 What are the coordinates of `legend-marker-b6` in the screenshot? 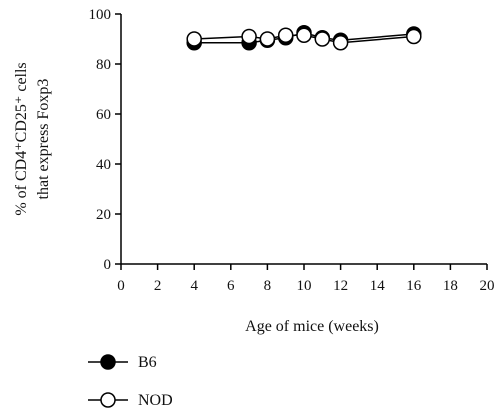 It's located at (108, 362).